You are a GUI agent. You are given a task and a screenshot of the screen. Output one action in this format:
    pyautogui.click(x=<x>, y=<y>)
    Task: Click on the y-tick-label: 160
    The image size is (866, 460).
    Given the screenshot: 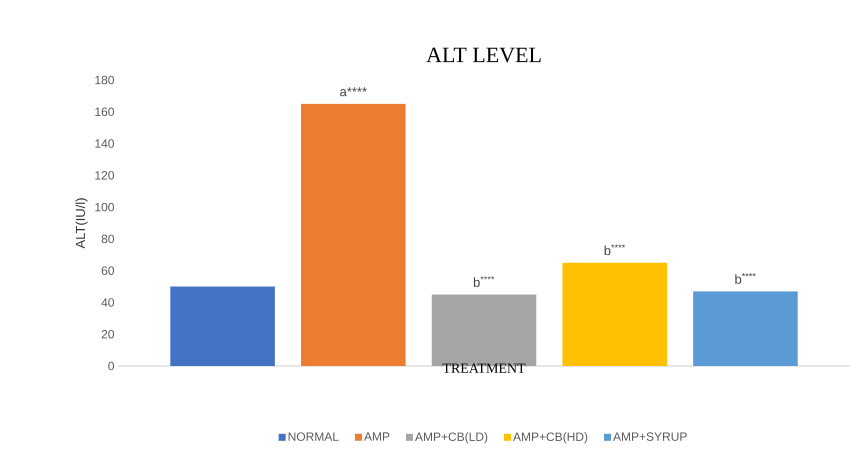 What is the action you would take?
    pyautogui.click(x=104, y=112)
    